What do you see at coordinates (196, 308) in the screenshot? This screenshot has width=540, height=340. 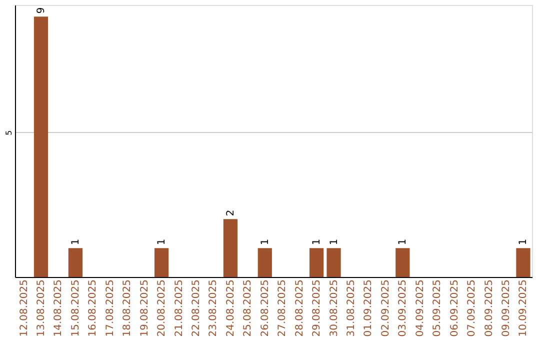 I see `x-tick-label: 22.08.2025` at bounding box center [196, 308].